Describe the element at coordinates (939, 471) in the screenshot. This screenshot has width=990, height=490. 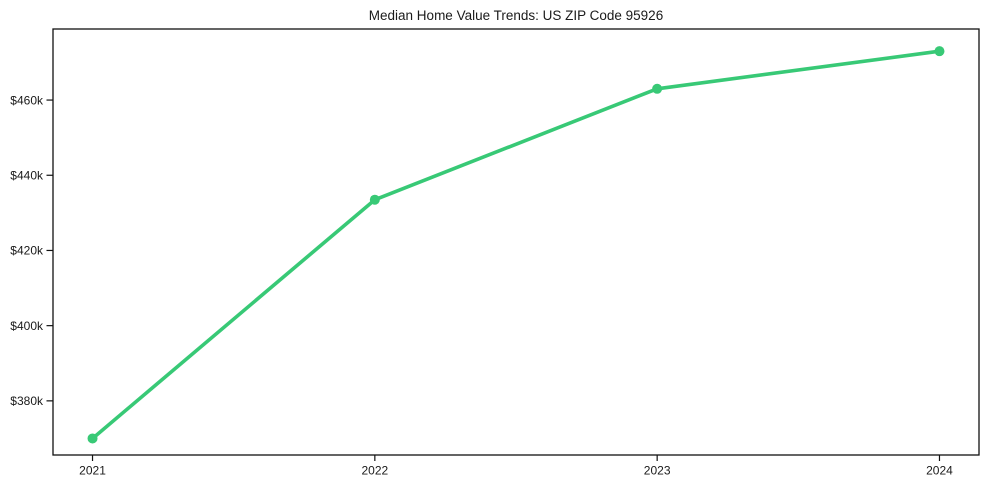
I see `x-tick-label: 2024` at that location.